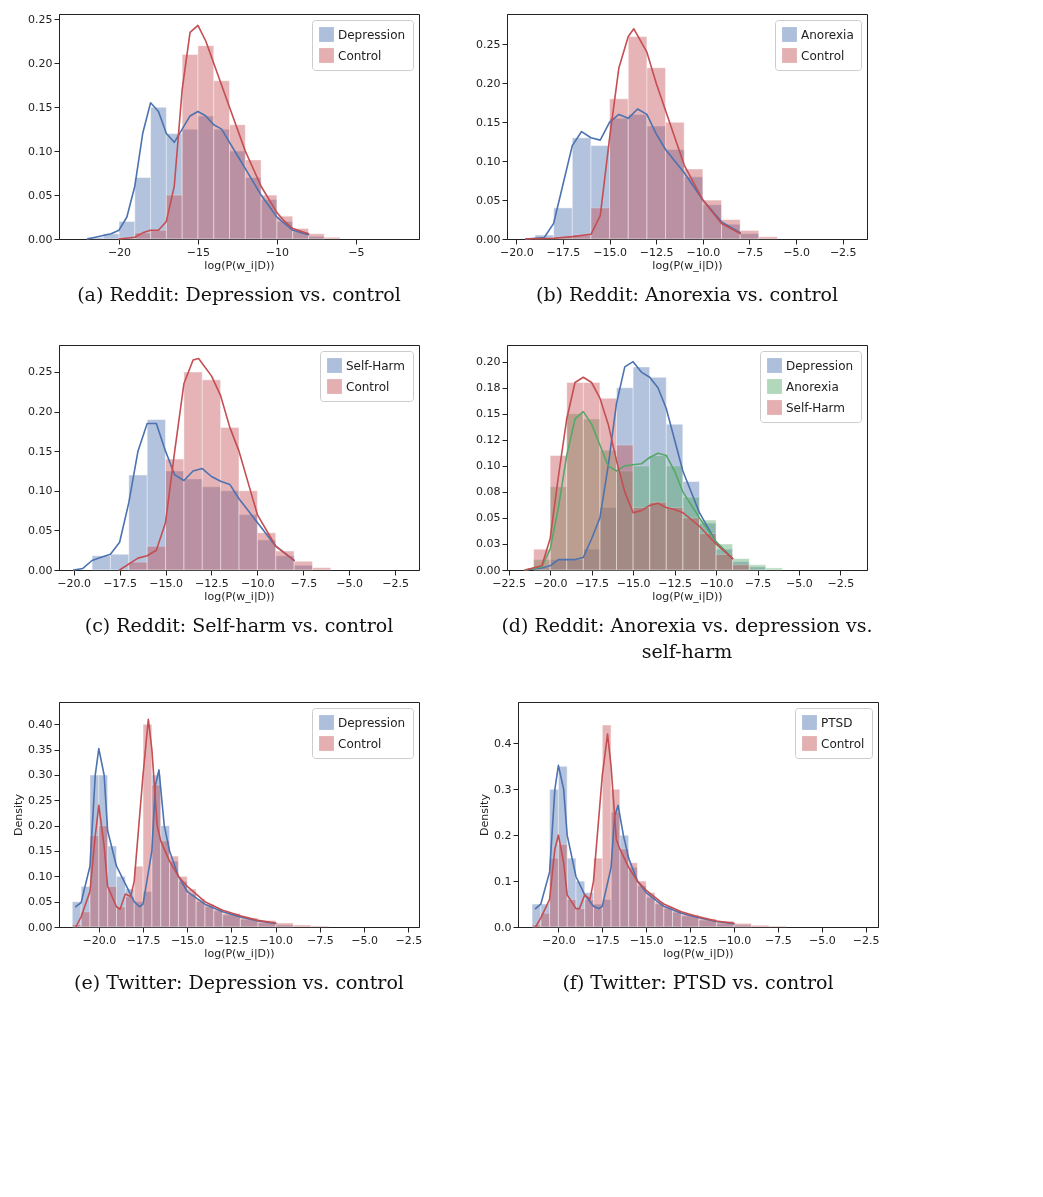 This screenshot has width=1043, height=1197. What do you see at coordinates (356, 252) in the screenshot?
I see `x-tick-label: −5` at bounding box center [356, 252].